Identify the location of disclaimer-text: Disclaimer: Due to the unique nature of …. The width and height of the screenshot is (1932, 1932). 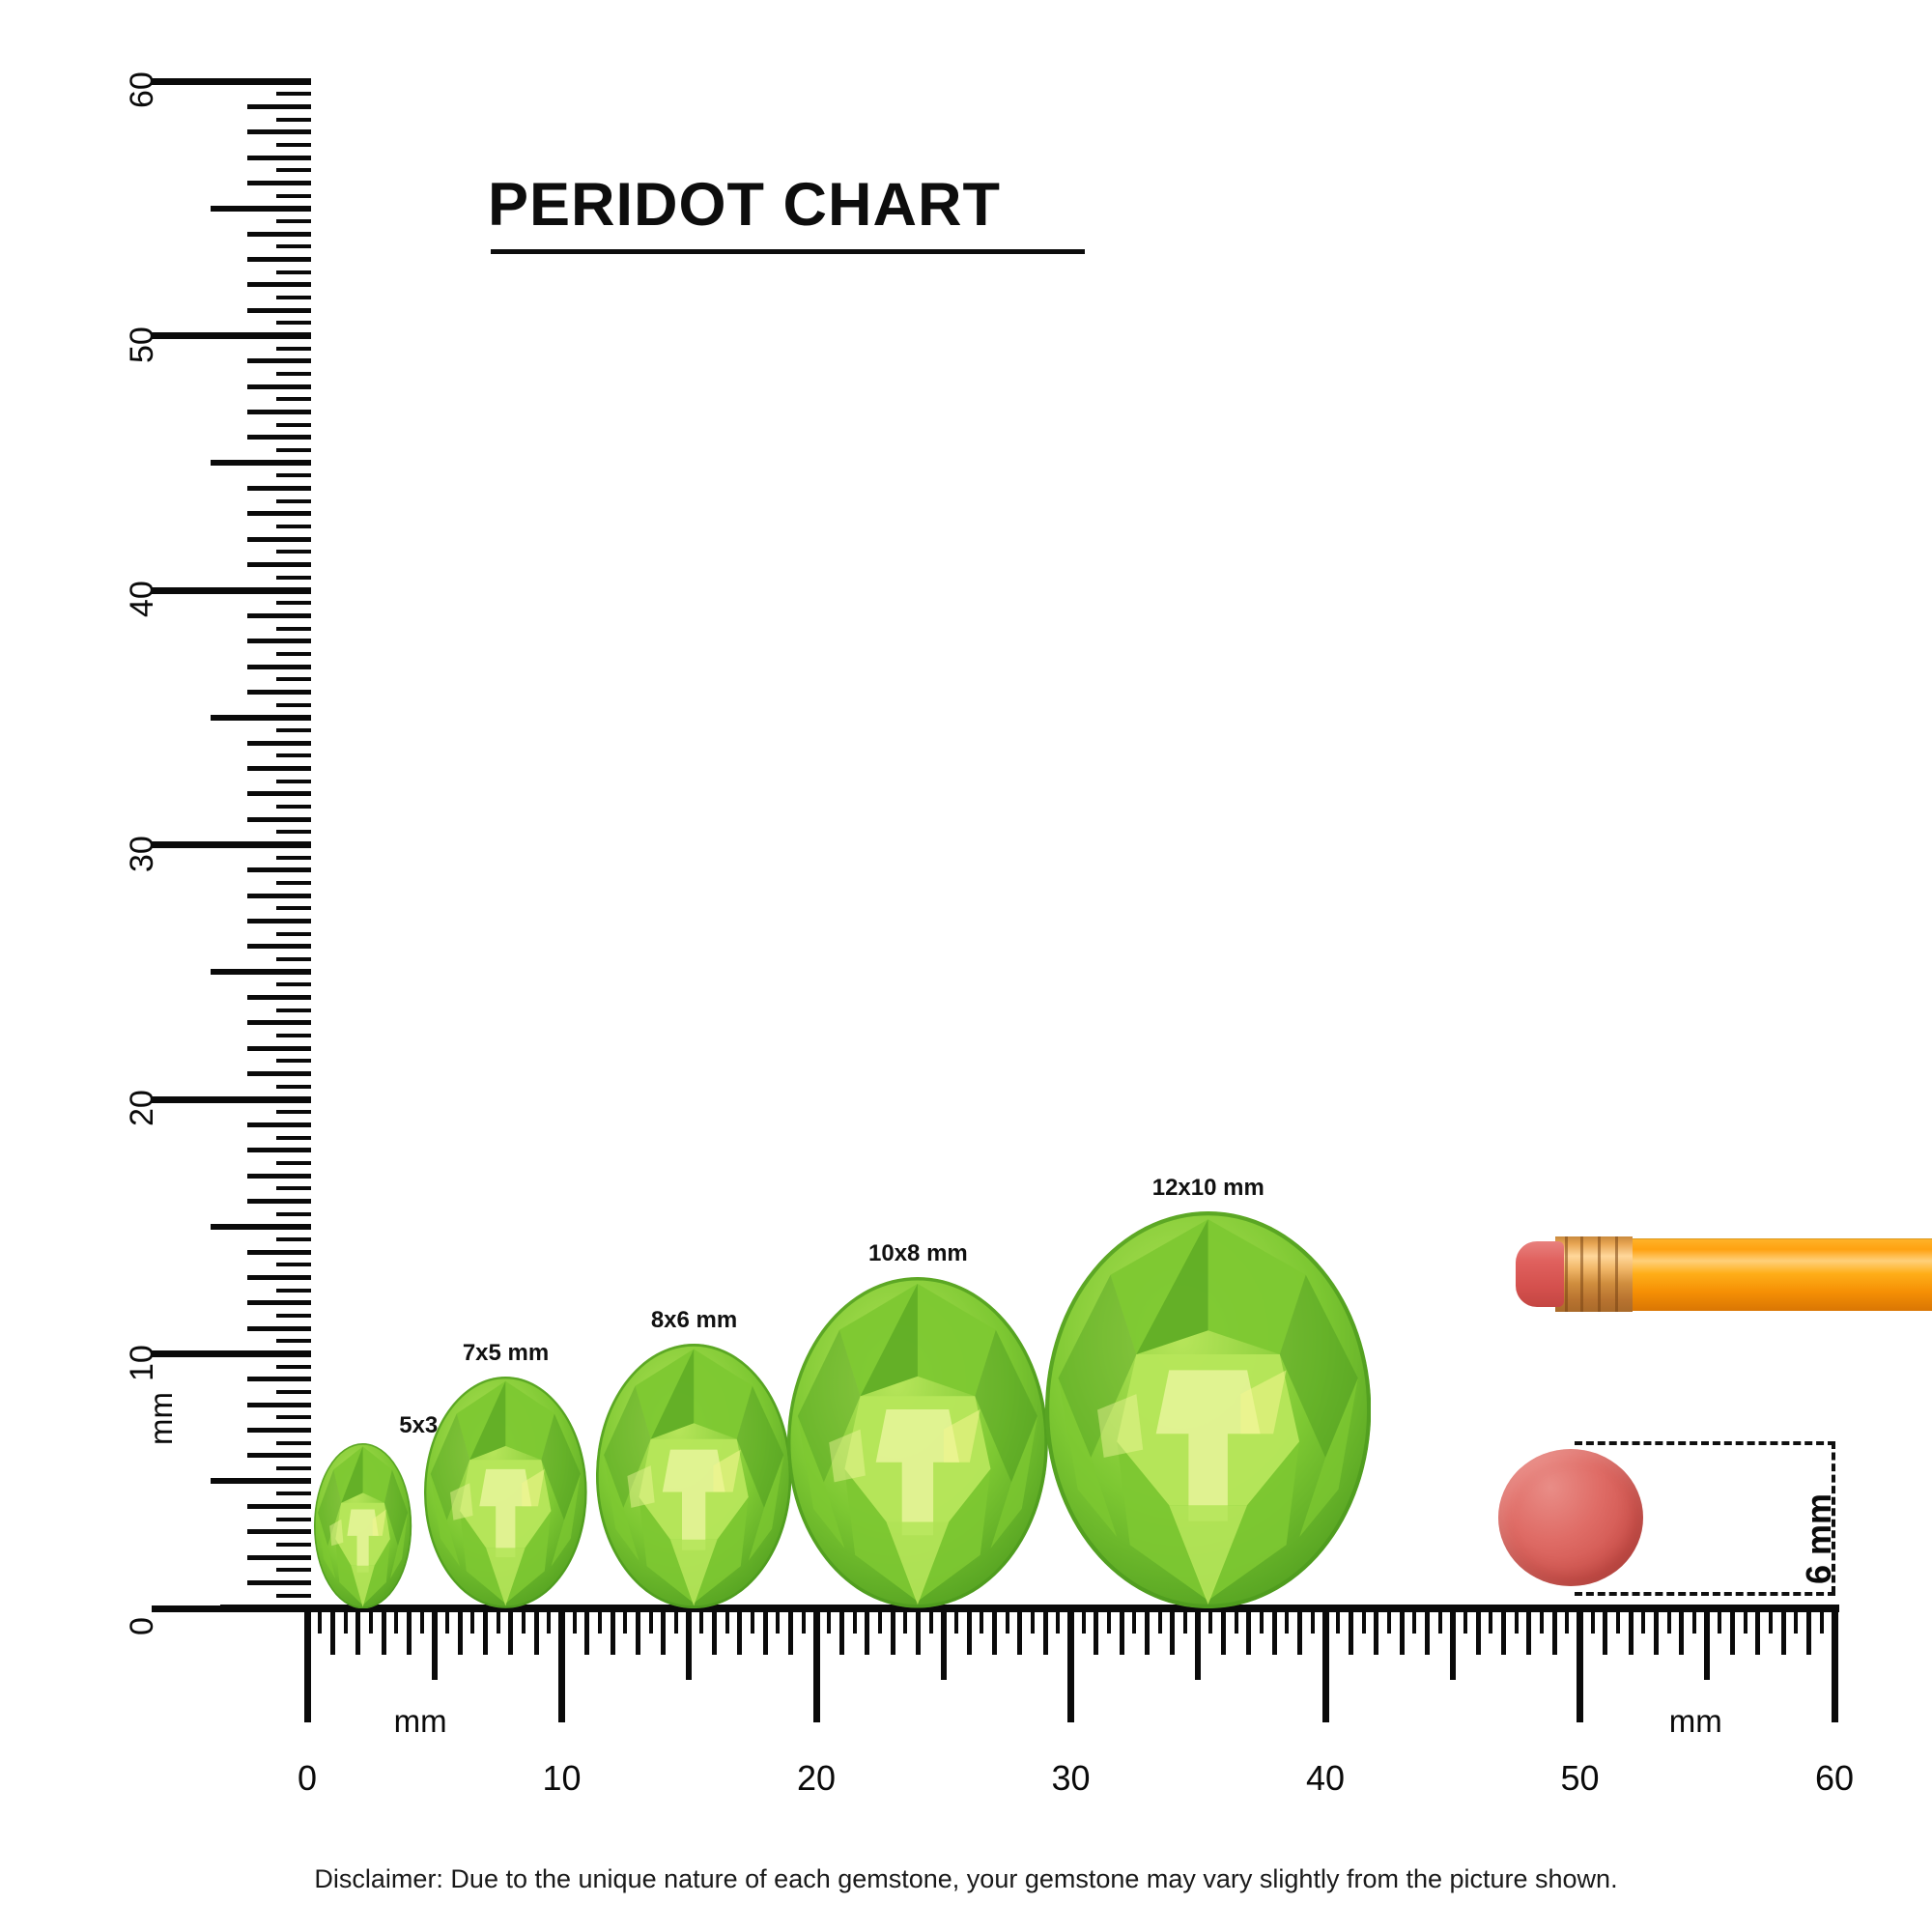
(966, 1878).